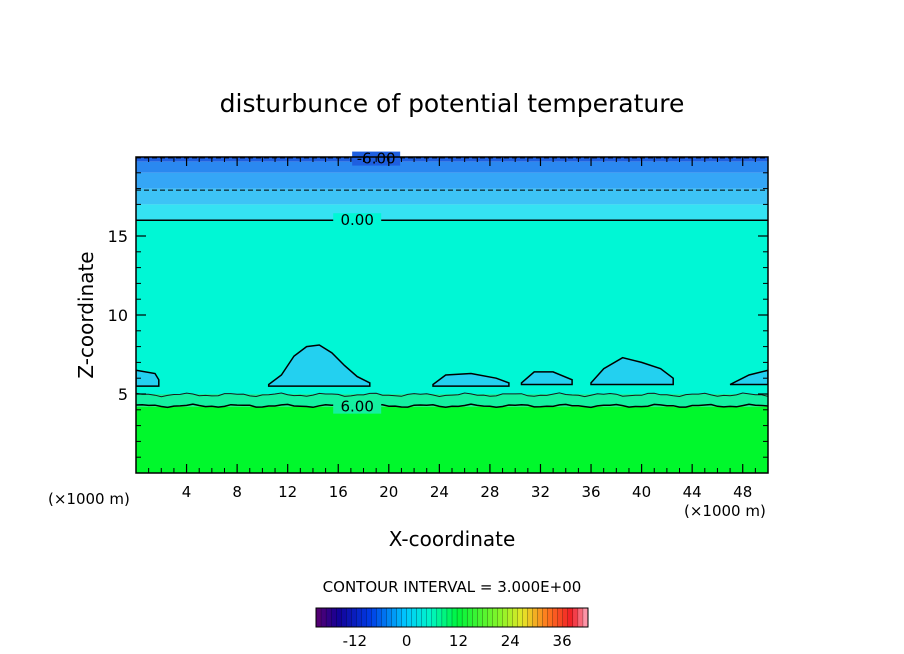  I want to click on colorbar-frame, so click(452, 617).